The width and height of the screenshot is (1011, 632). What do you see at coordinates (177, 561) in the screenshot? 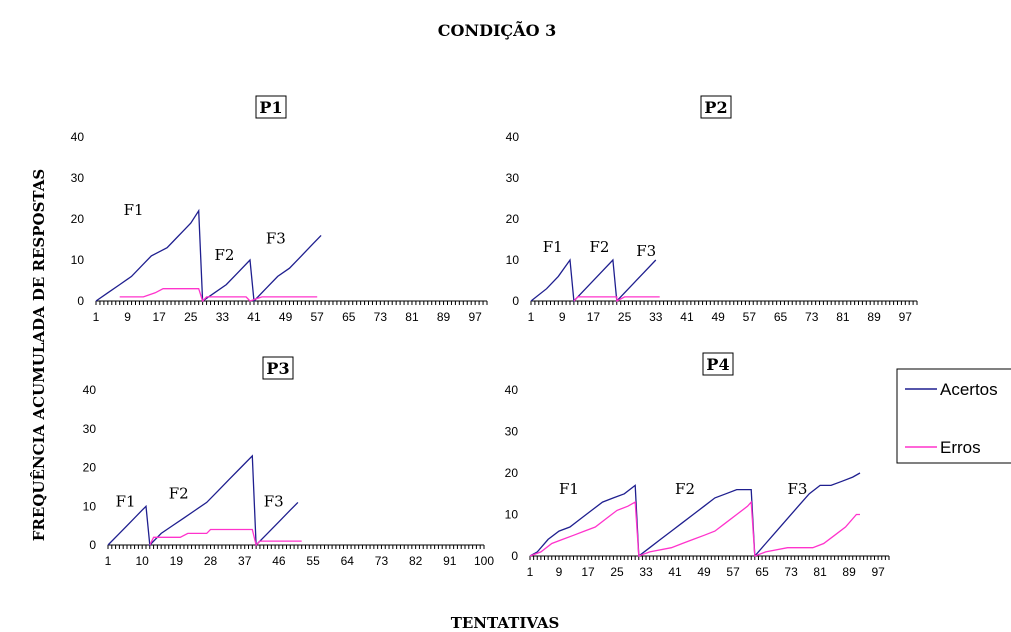
I see `x-tick-label: 19` at bounding box center [177, 561].